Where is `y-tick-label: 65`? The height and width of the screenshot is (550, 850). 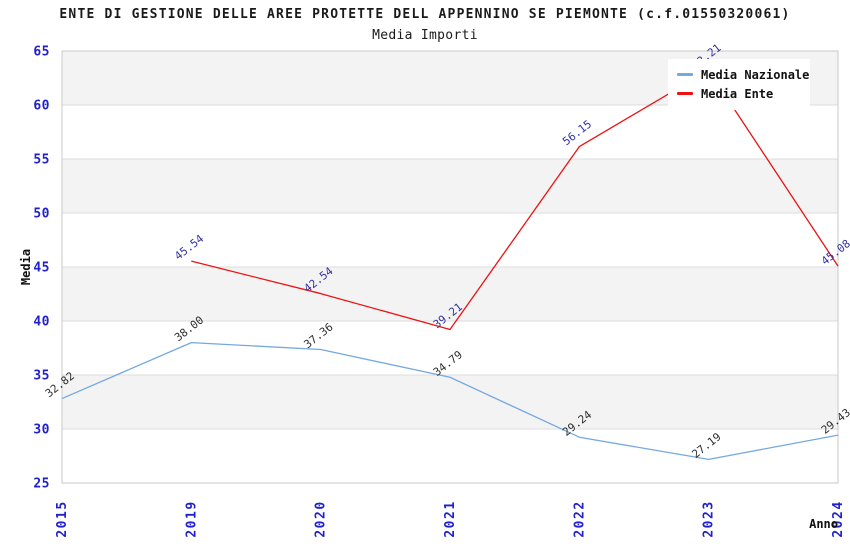
y-tick-label: 65 is located at coordinates (41, 52).